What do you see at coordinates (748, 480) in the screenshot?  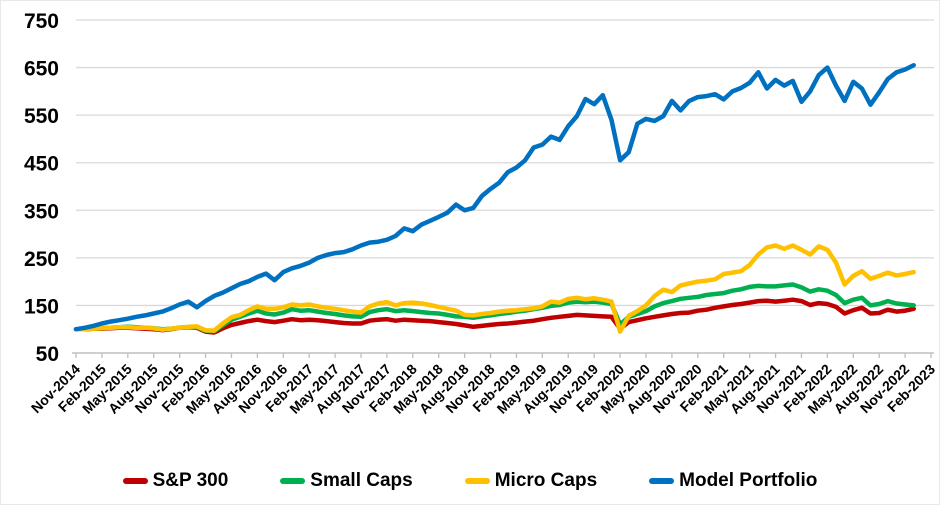 I see `legend-label: Model Portfolio` at bounding box center [748, 480].